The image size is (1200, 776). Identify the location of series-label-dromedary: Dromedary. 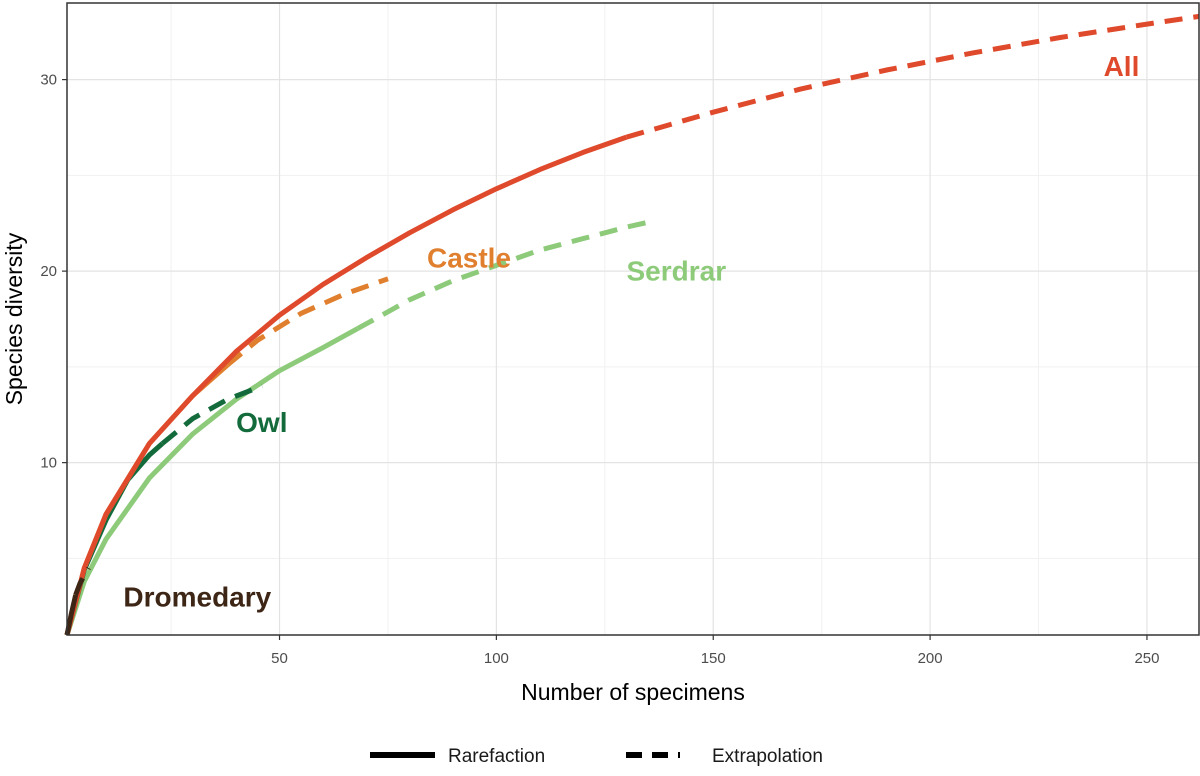
(197, 596).